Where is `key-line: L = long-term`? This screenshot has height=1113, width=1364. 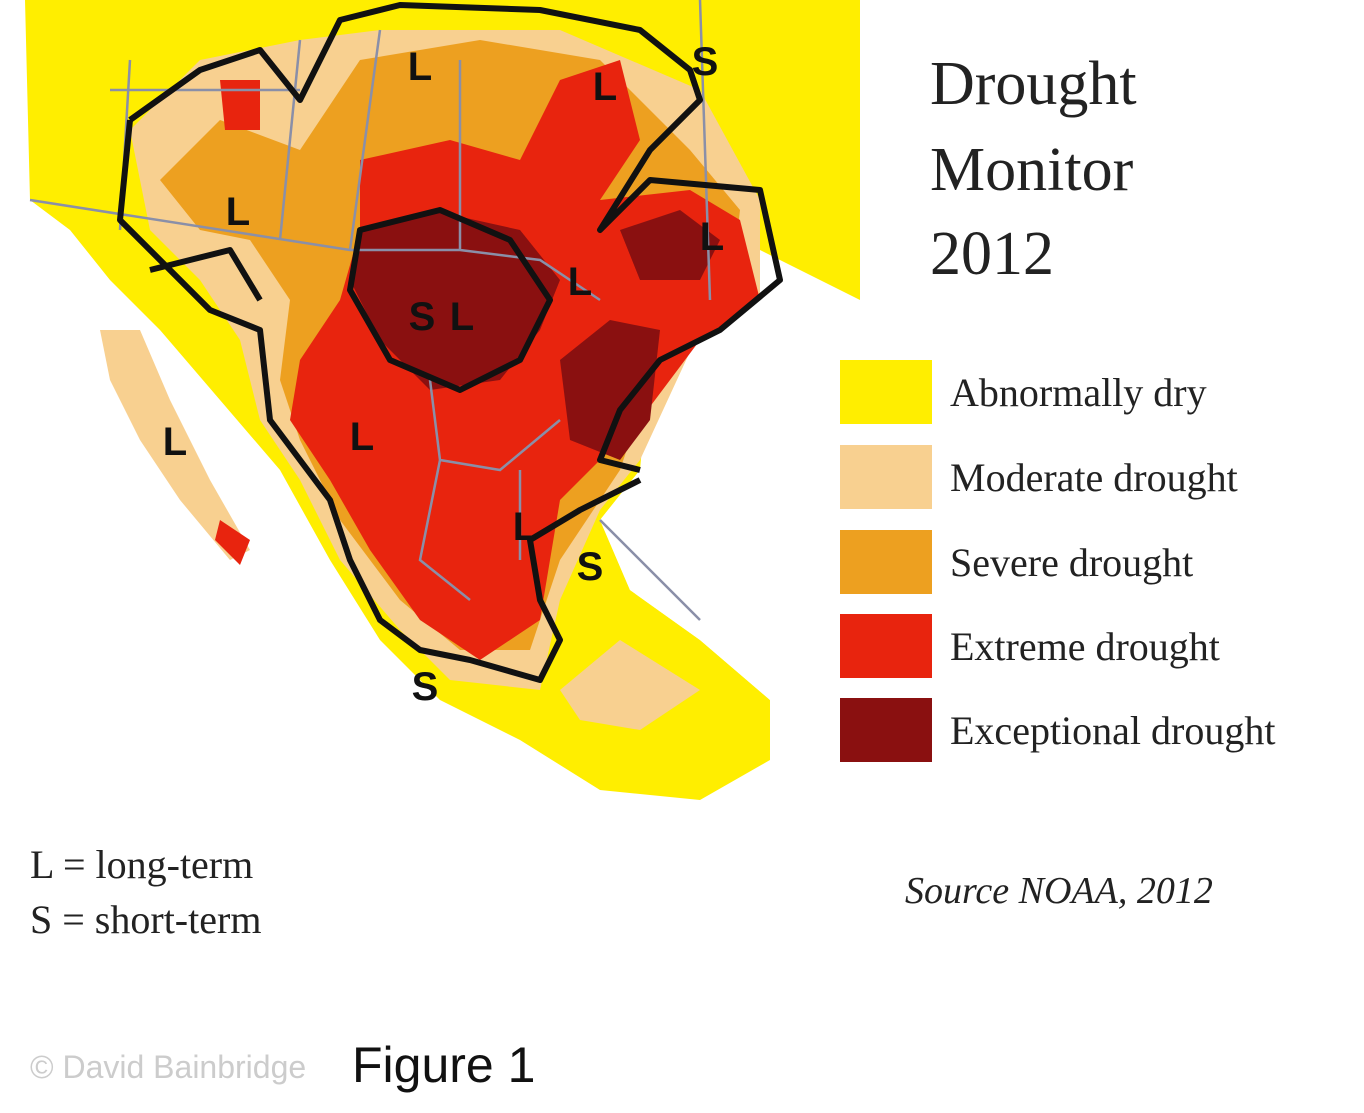 key-line: L = long-term is located at coordinates (141, 864).